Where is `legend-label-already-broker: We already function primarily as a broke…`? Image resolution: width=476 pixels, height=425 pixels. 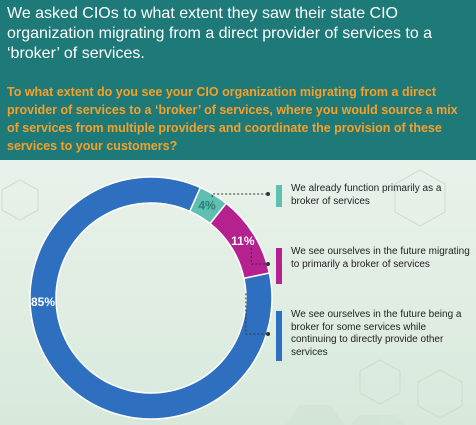 legend-label-already-broker: We already function primarily as a broke… is located at coordinates (366, 195).